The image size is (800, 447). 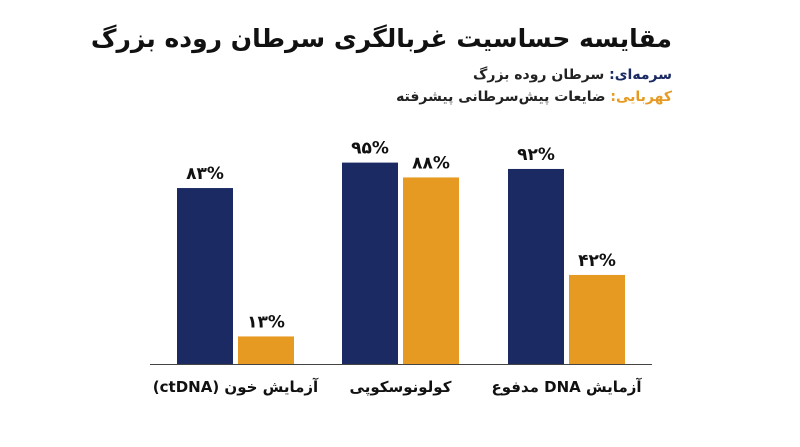 What do you see at coordinates (236, 387) in the screenshot?
I see `category-label: آزمایش خون (ctDNA)` at bounding box center [236, 387].